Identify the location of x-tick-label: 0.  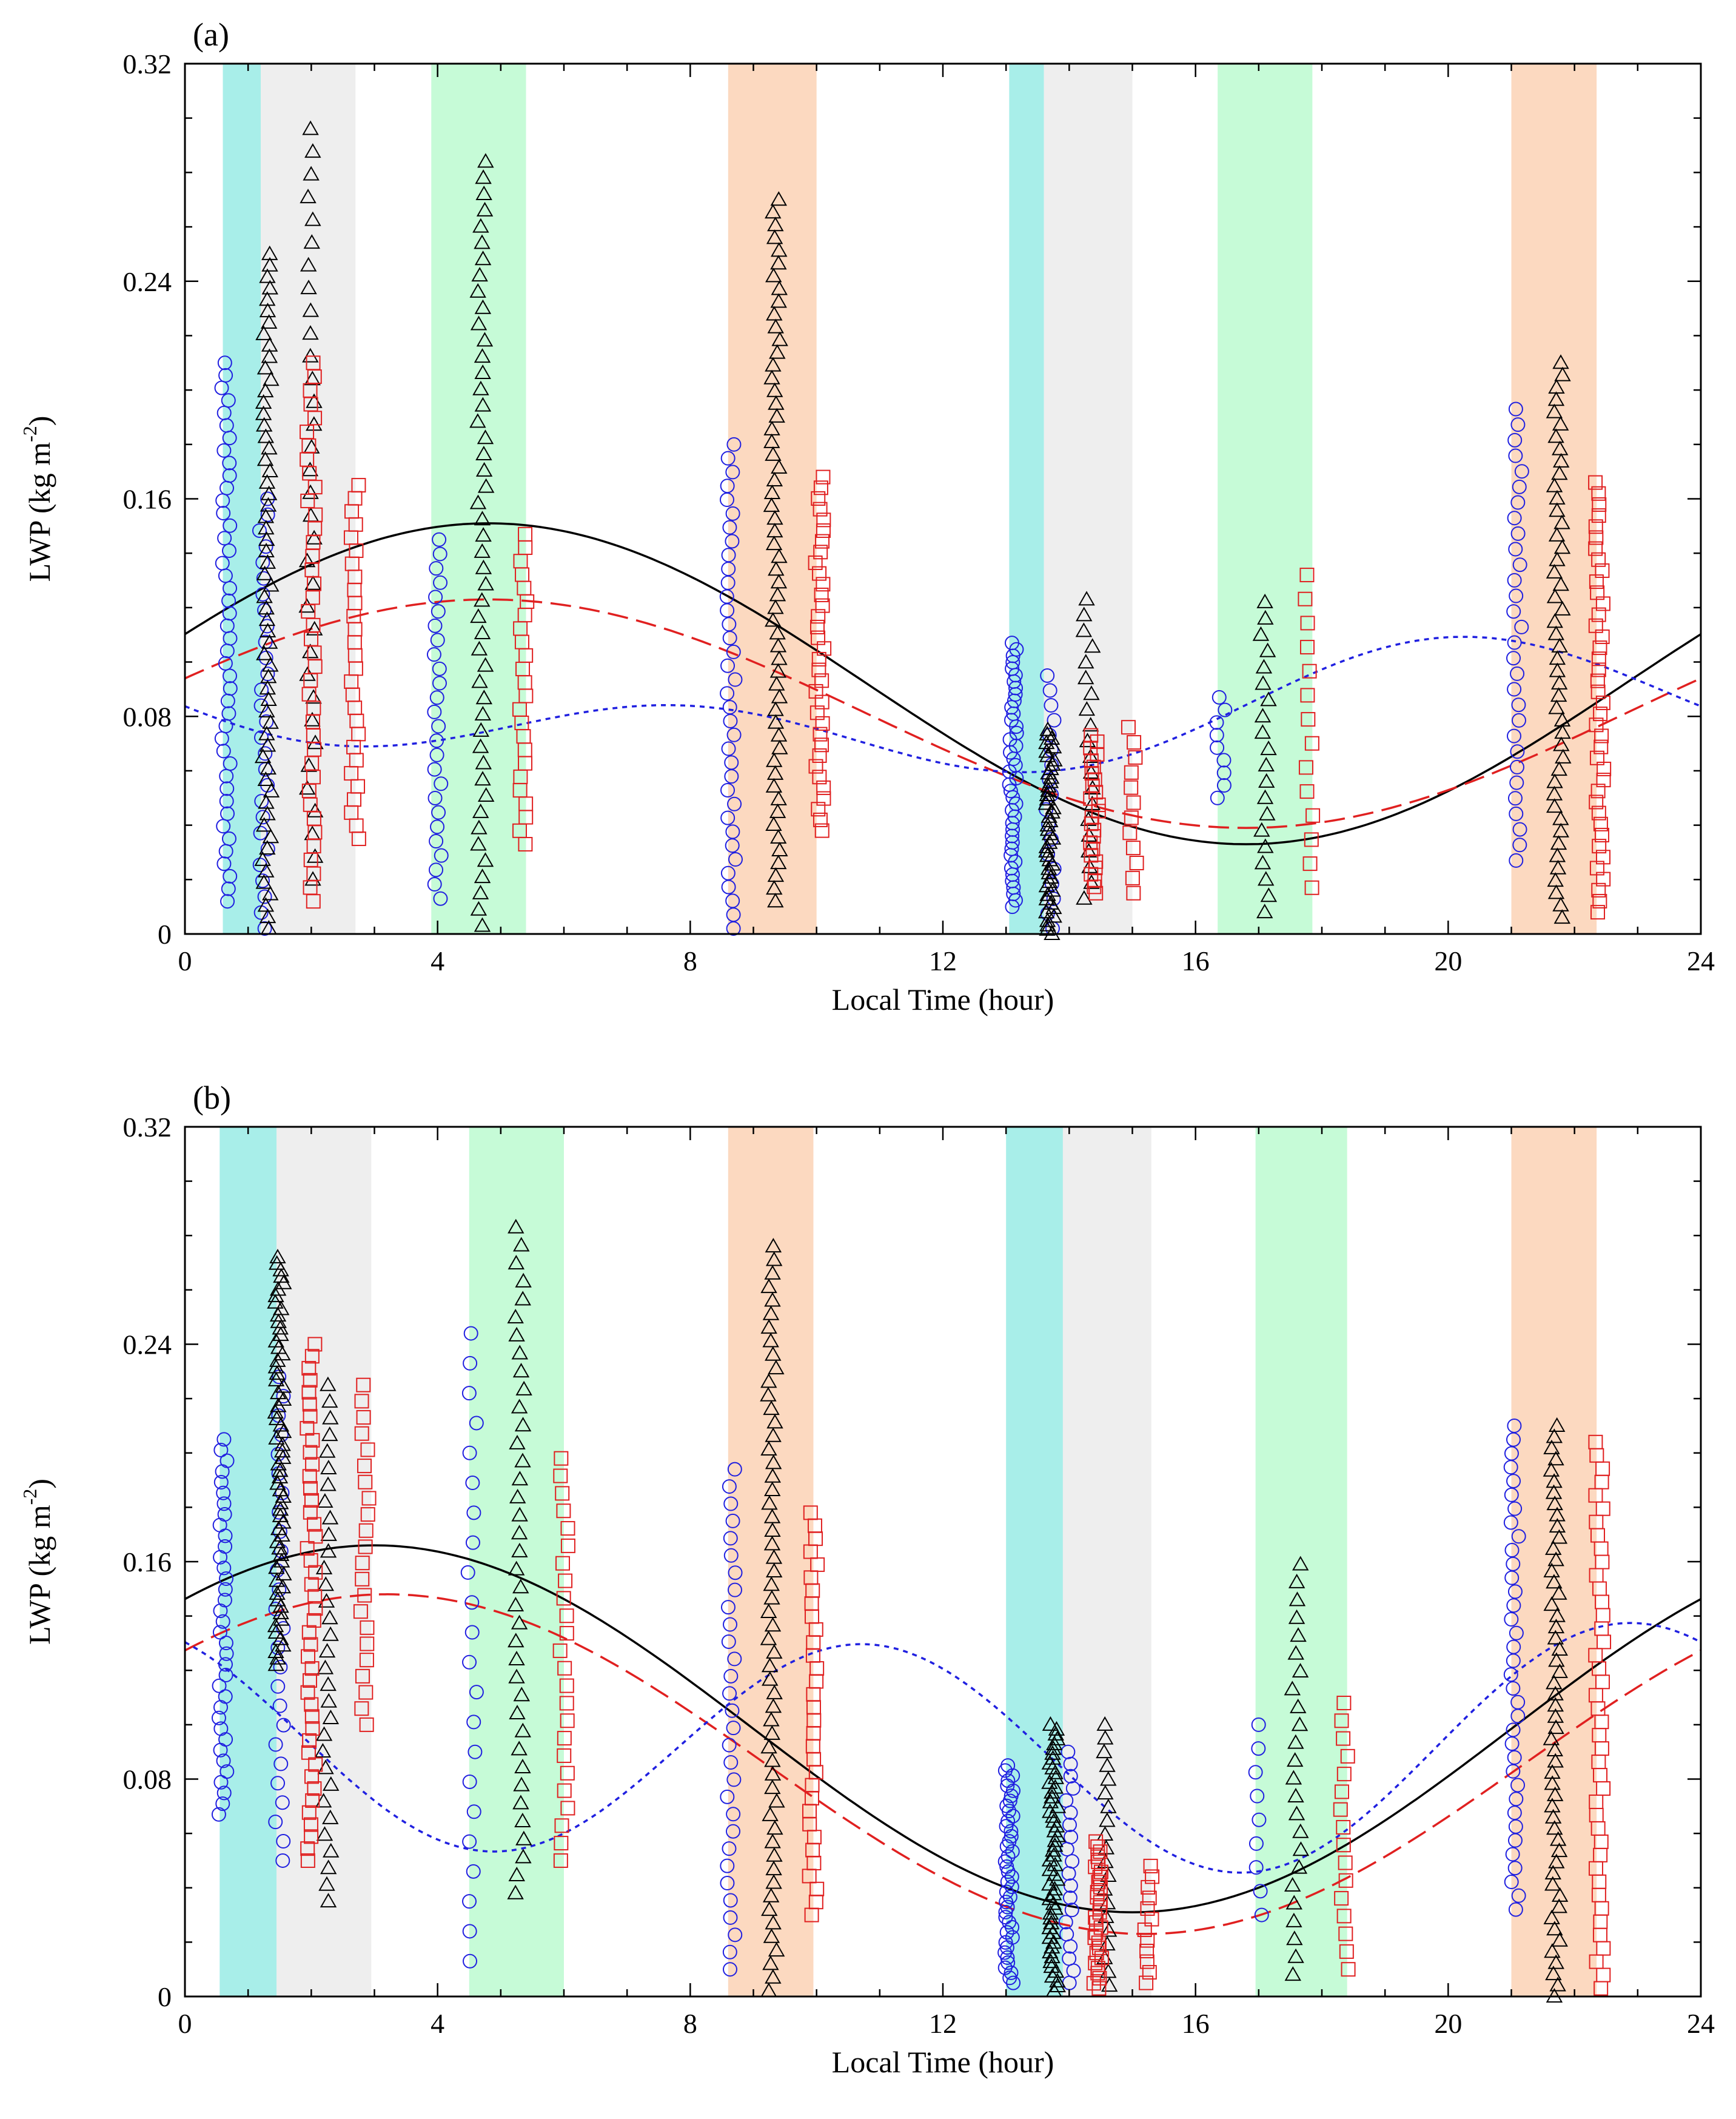
(185, 2023).